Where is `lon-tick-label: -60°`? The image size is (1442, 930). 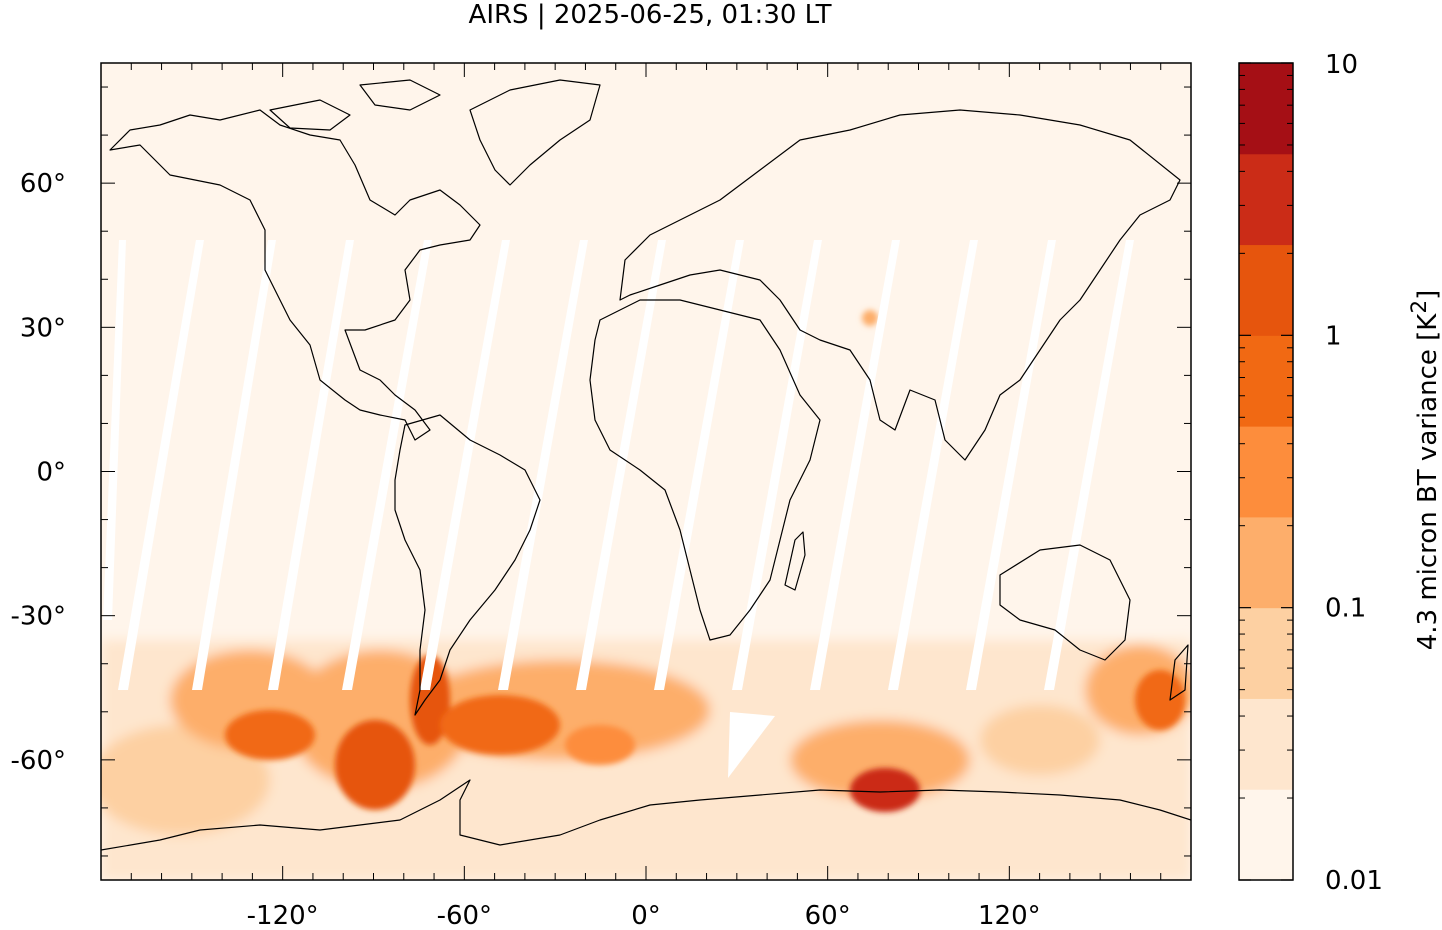 lon-tick-label: -60° is located at coordinates (464, 915).